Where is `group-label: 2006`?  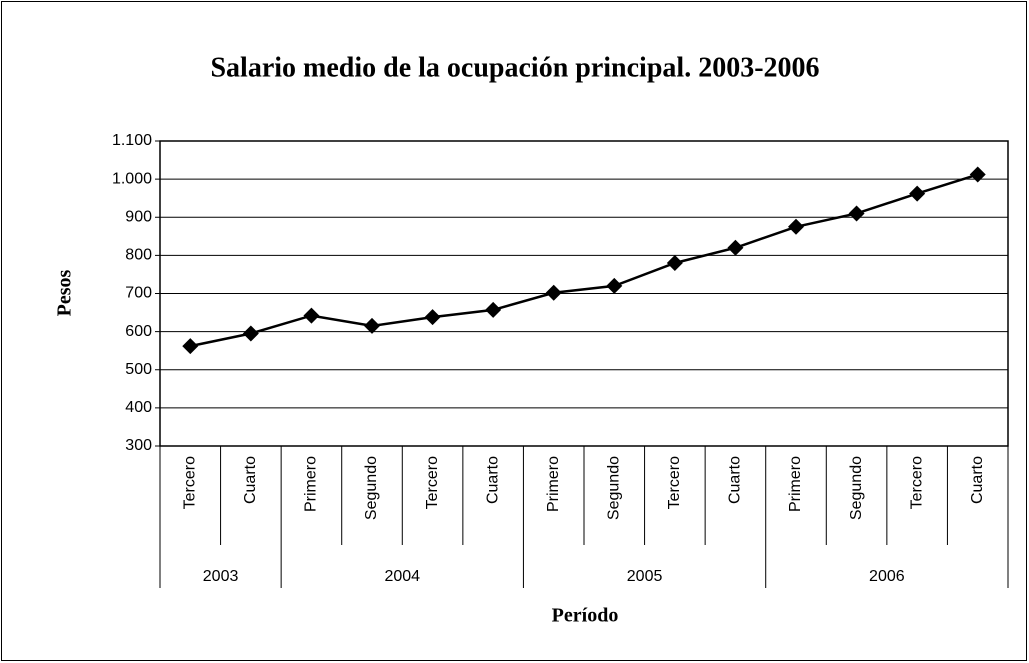 group-label: 2006 is located at coordinates (887, 576).